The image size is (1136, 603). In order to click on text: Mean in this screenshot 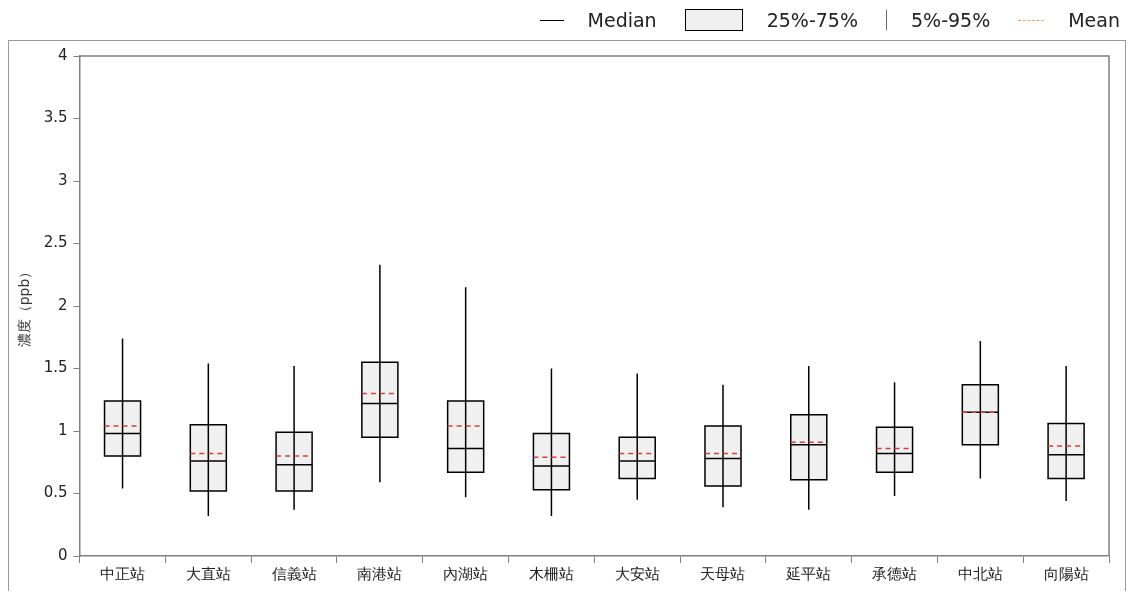, I will do `click(1094, 20)`.